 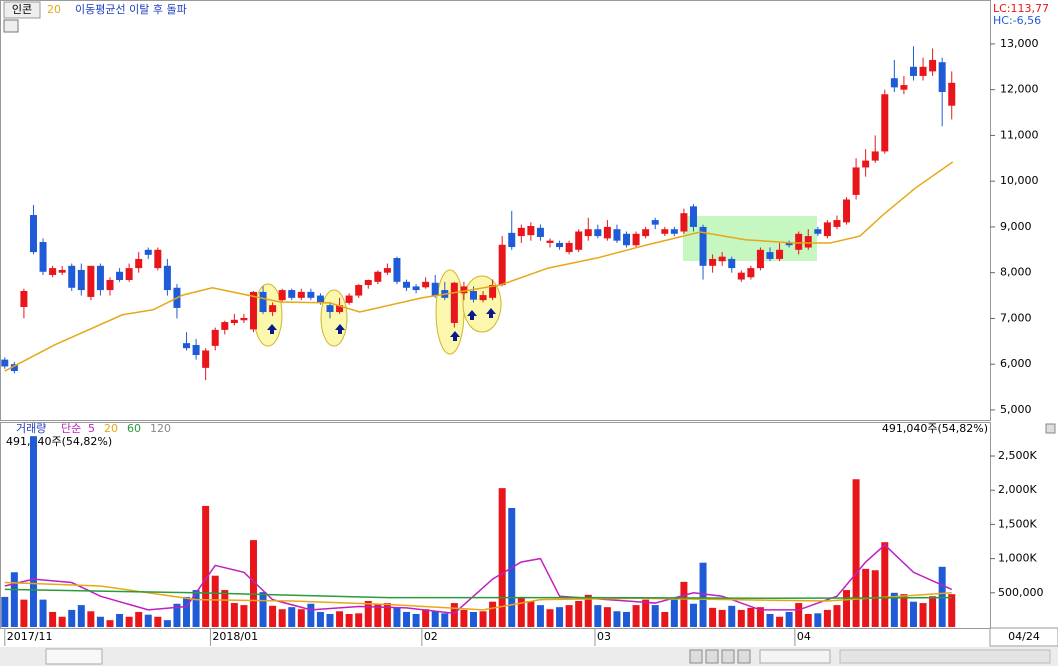 I want to click on last-date: 04/24, so click(x=1024, y=636).